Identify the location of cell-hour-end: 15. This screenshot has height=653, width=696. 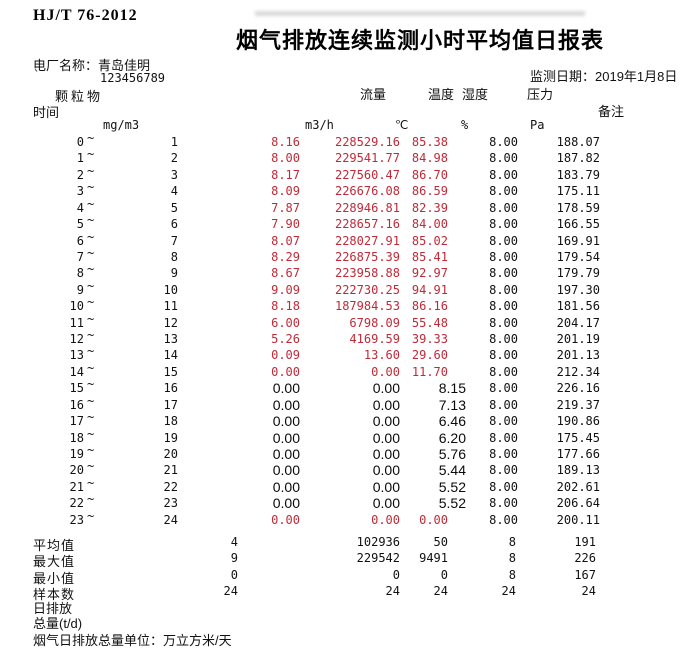
(170, 372).